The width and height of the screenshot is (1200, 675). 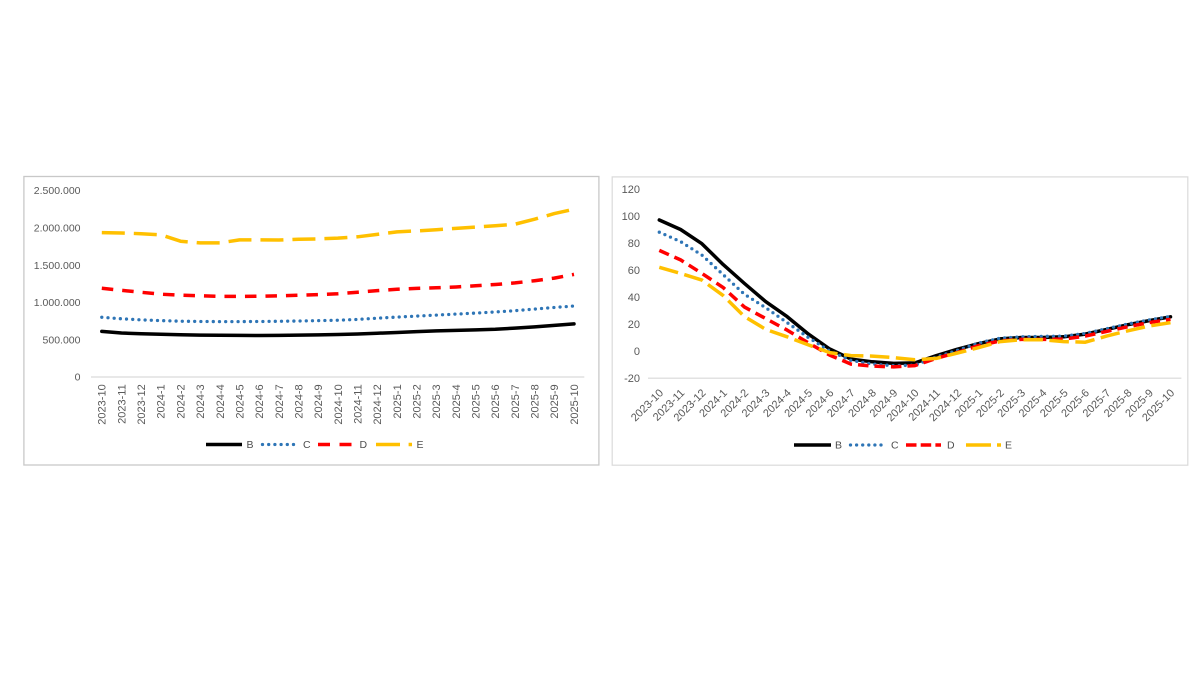 What do you see at coordinates (437, 401) in the screenshot?
I see `svg-text: 2025-3` at bounding box center [437, 401].